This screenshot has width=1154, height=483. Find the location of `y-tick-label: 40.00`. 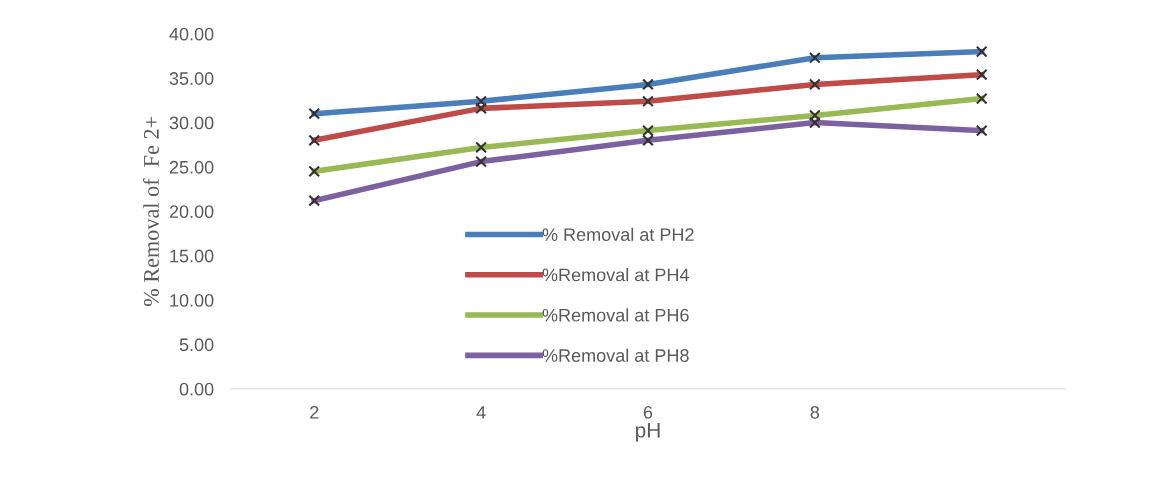

y-tick-label: 40.00 is located at coordinates (191, 34).